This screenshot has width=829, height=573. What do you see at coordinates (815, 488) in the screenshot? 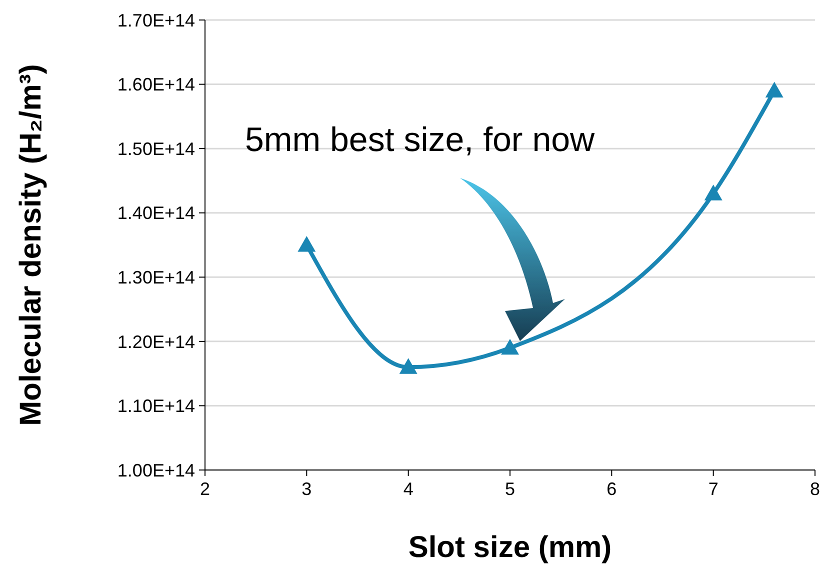
I see `x-tick-label: 8` at bounding box center [815, 488].